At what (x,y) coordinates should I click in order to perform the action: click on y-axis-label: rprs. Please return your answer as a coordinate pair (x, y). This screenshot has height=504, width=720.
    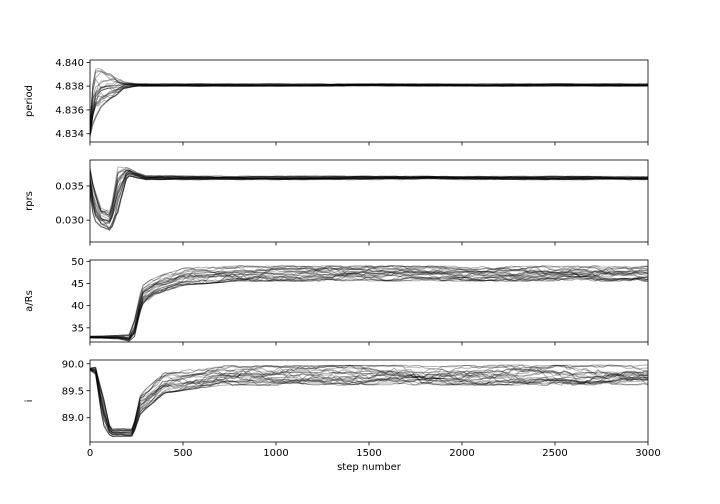
    Looking at the image, I should click on (29, 201).